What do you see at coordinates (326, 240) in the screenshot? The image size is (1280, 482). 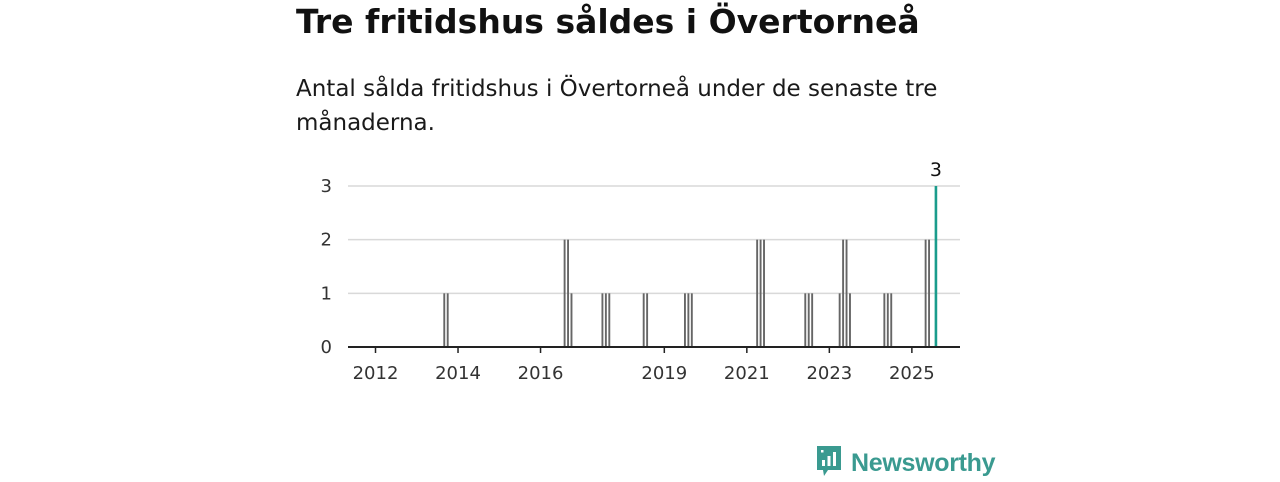 I see `y-tick-label: 2` at bounding box center [326, 240].